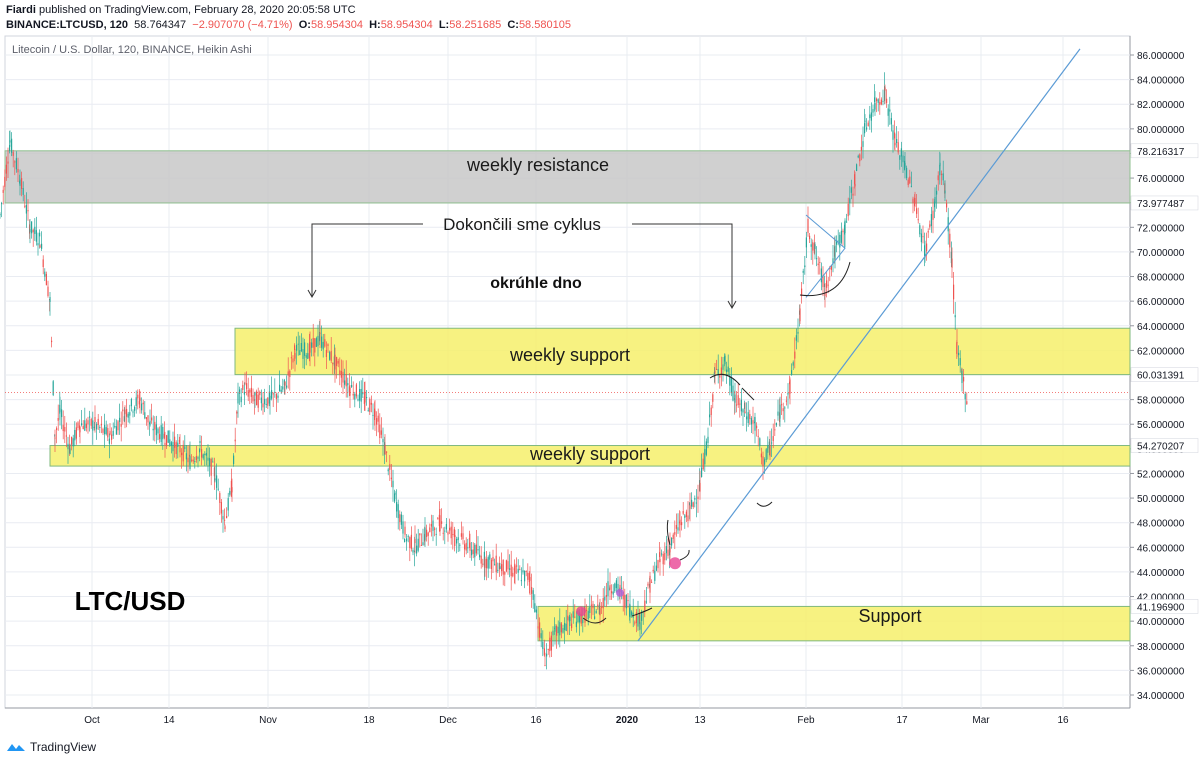 The height and width of the screenshot is (763, 1200). Describe the element at coordinates (825, 256) in the screenshot. I see `triangle-pattern` at that location.